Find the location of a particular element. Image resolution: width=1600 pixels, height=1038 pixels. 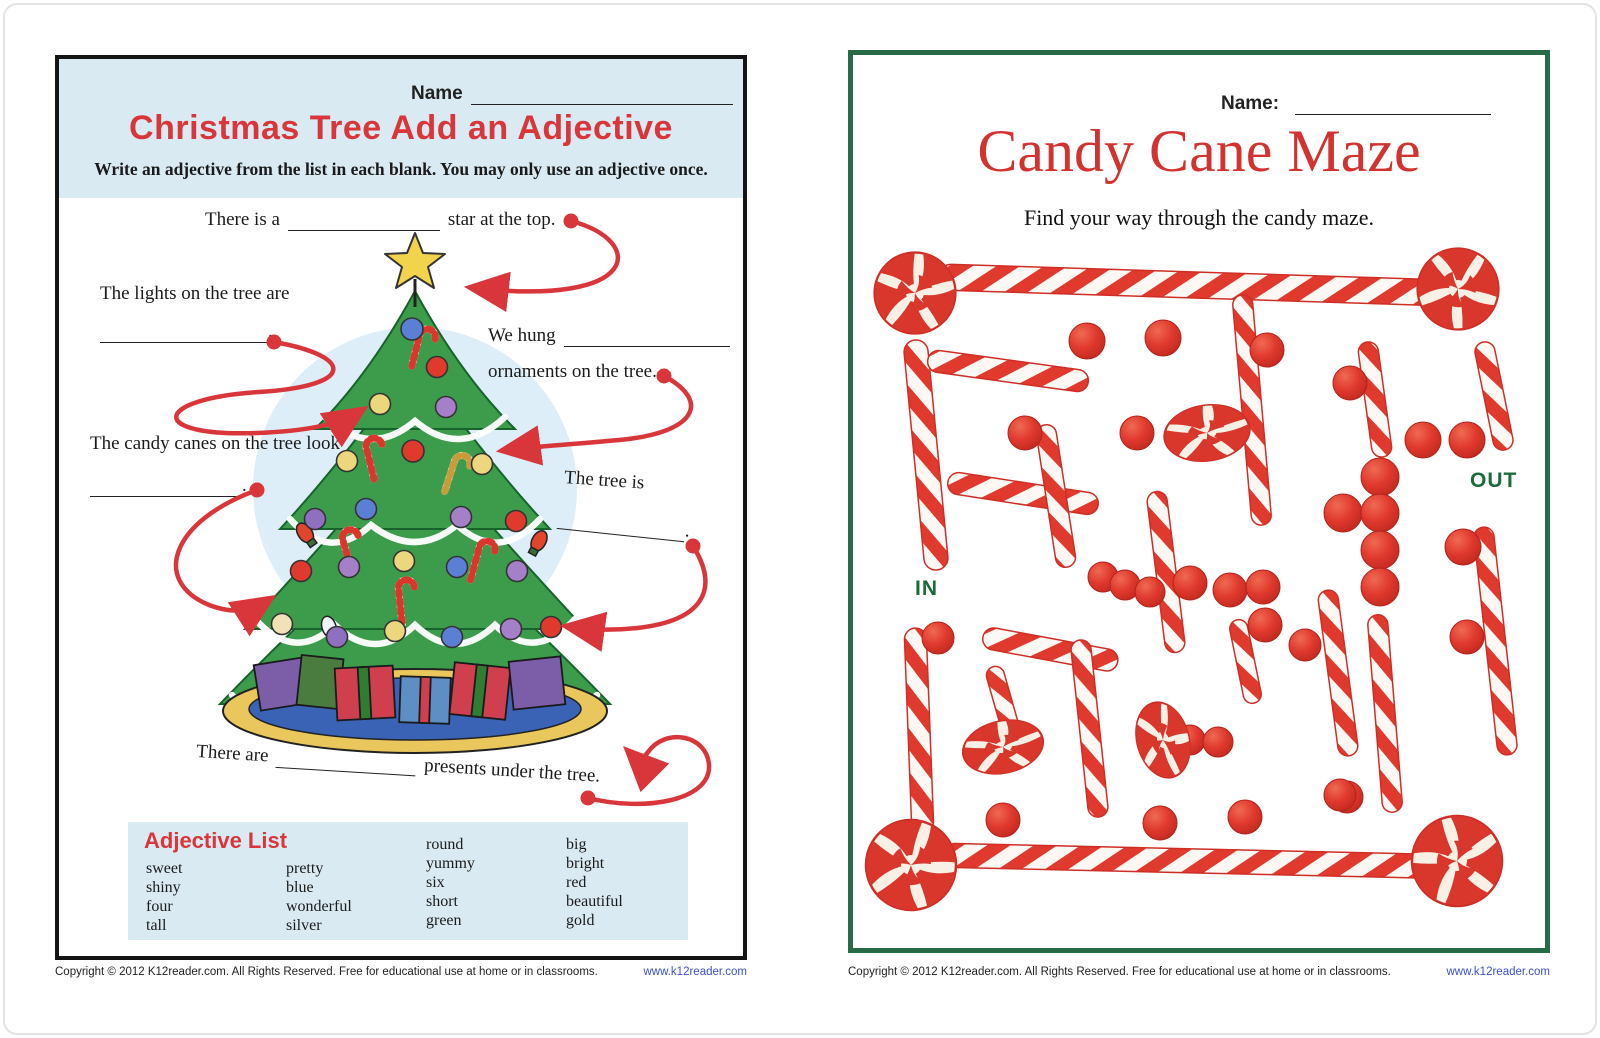

adjective-column-2: pretty blue wonderful silver is located at coordinates (319, 897).